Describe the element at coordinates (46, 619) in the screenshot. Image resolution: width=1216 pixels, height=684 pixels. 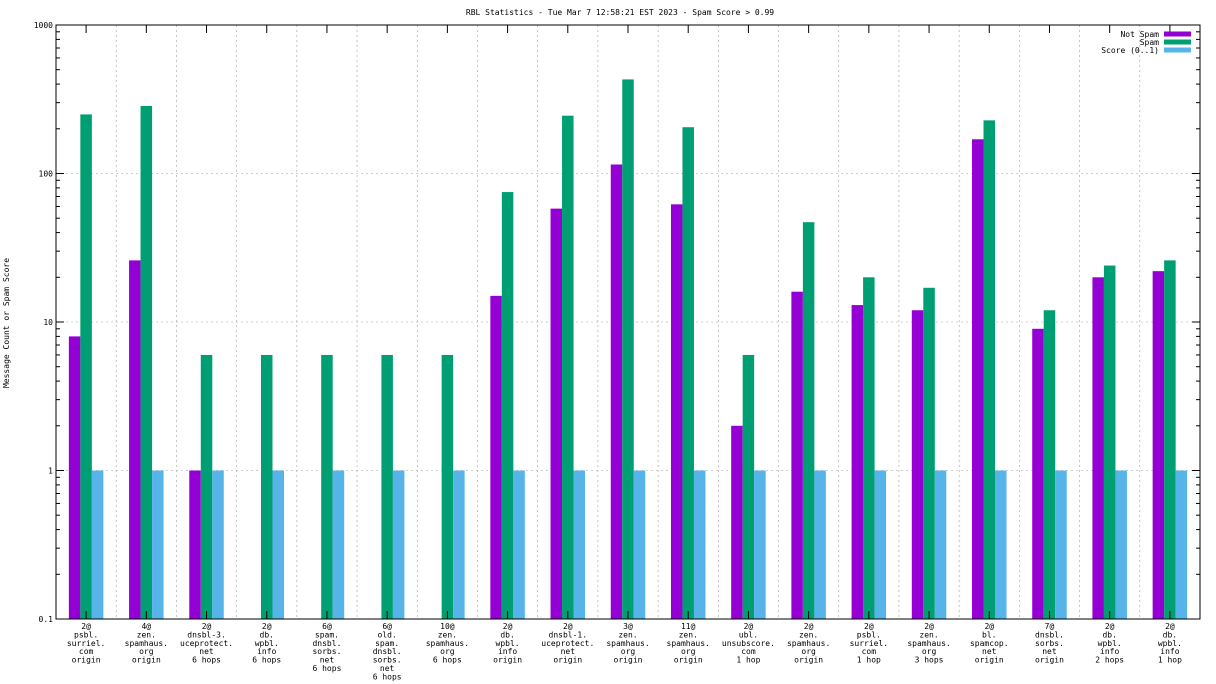
I see `y-tick-label: 0.1` at that location.